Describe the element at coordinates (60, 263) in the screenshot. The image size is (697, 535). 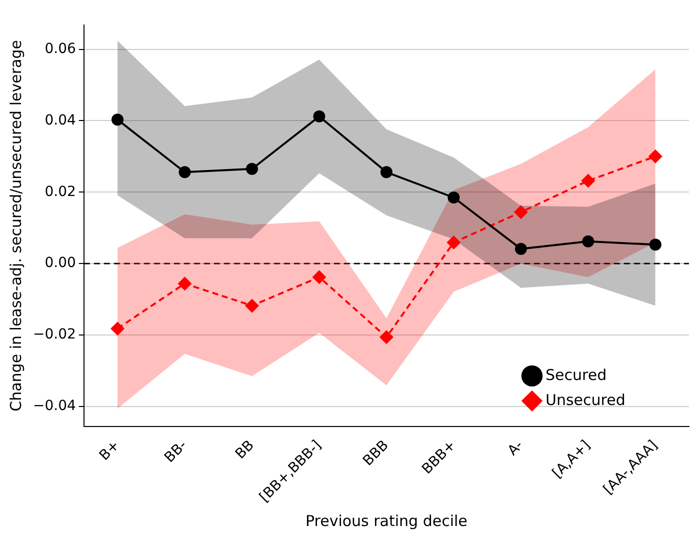
I see `y-tick-label: 0.00` at that location.